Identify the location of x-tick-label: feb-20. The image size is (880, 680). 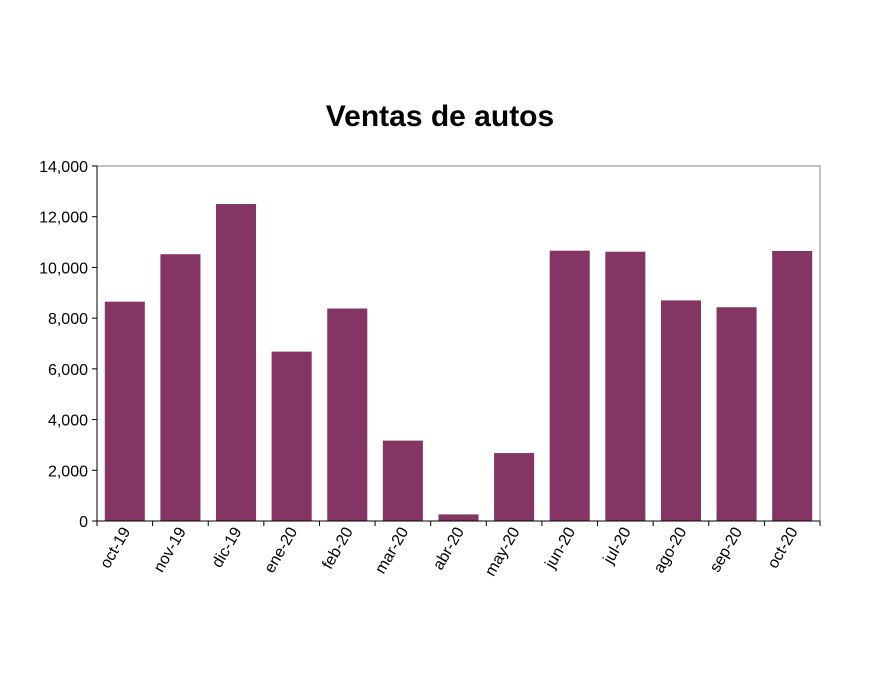
(337, 548).